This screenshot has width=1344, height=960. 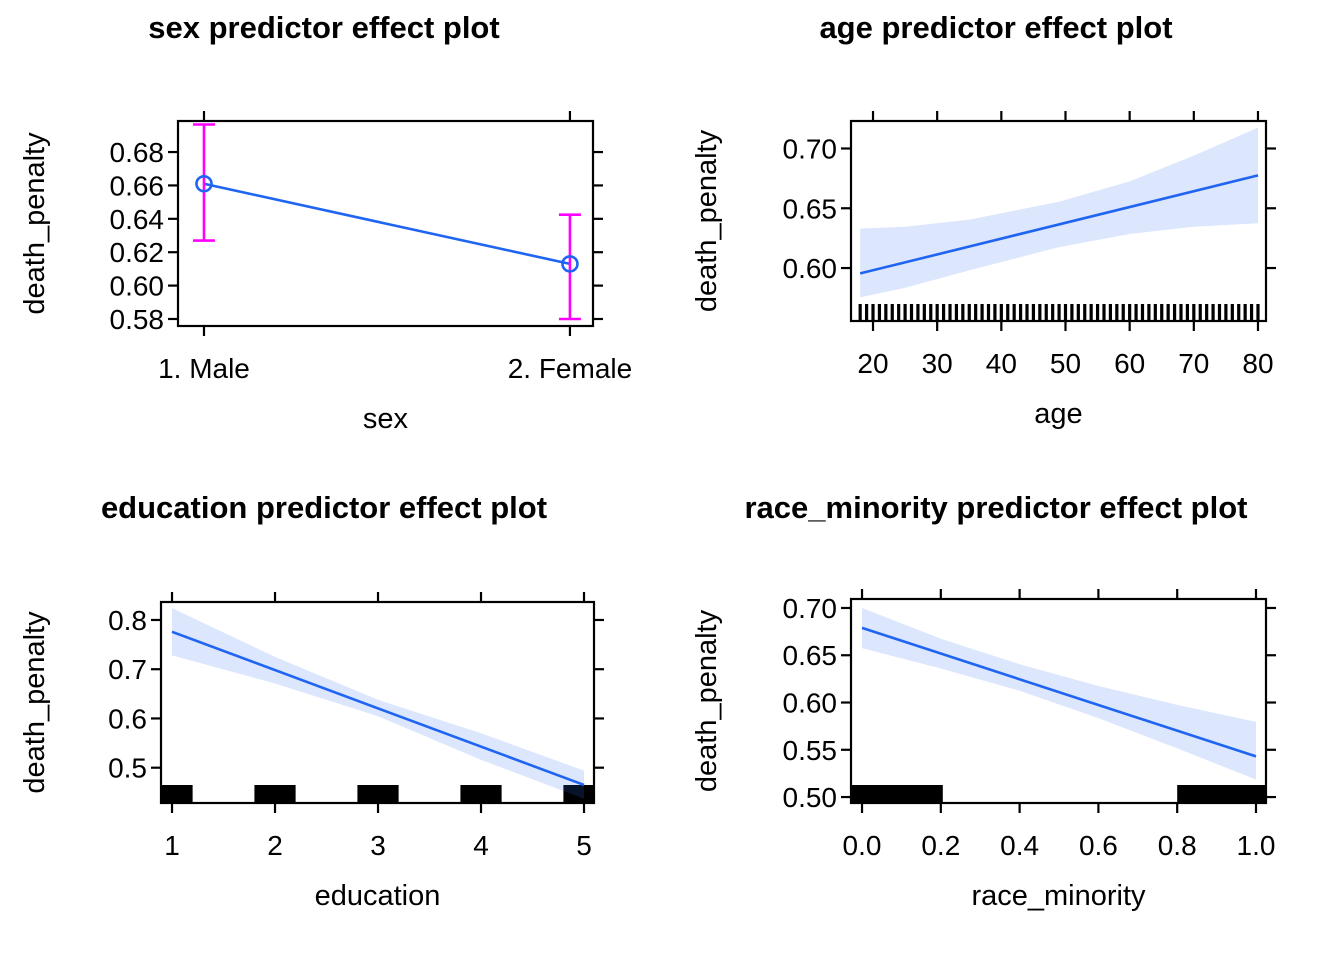 I want to click on x-tick-label: 60, so click(x=1129, y=363).